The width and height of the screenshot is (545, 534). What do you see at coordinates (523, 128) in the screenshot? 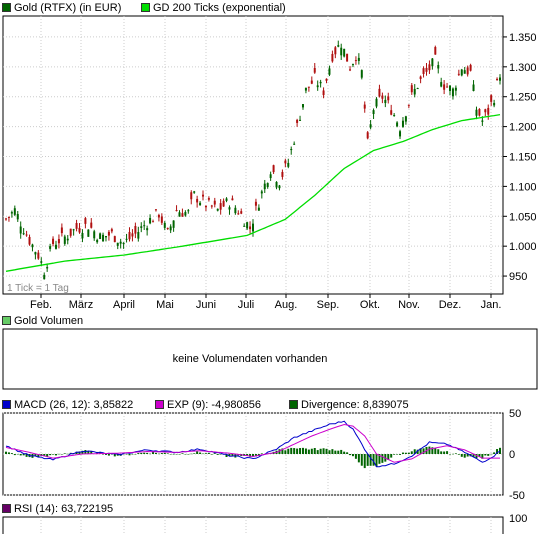
I see `price-y-tick-label: 1.200` at bounding box center [523, 128].